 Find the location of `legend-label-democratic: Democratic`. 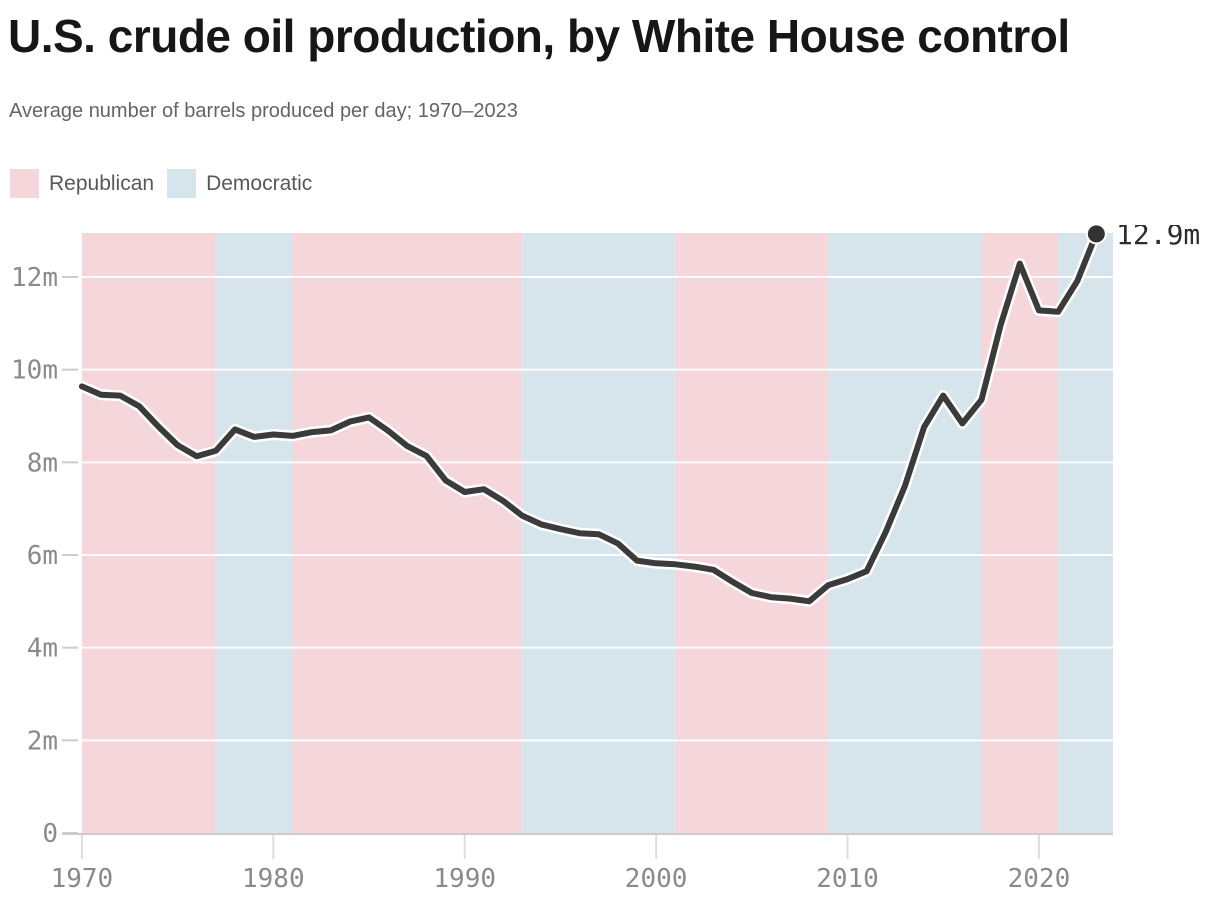

legend-label-democratic: Democratic is located at coordinates (259, 183).